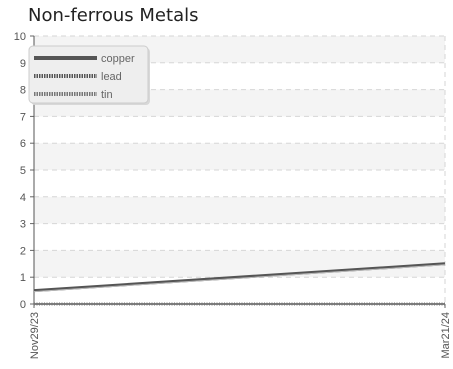 Image resolution: width=453 pixels, height=369 pixels. Describe the element at coordinates (23, 144) in the screenshot. I see `y-tick-label: 6` at that location.